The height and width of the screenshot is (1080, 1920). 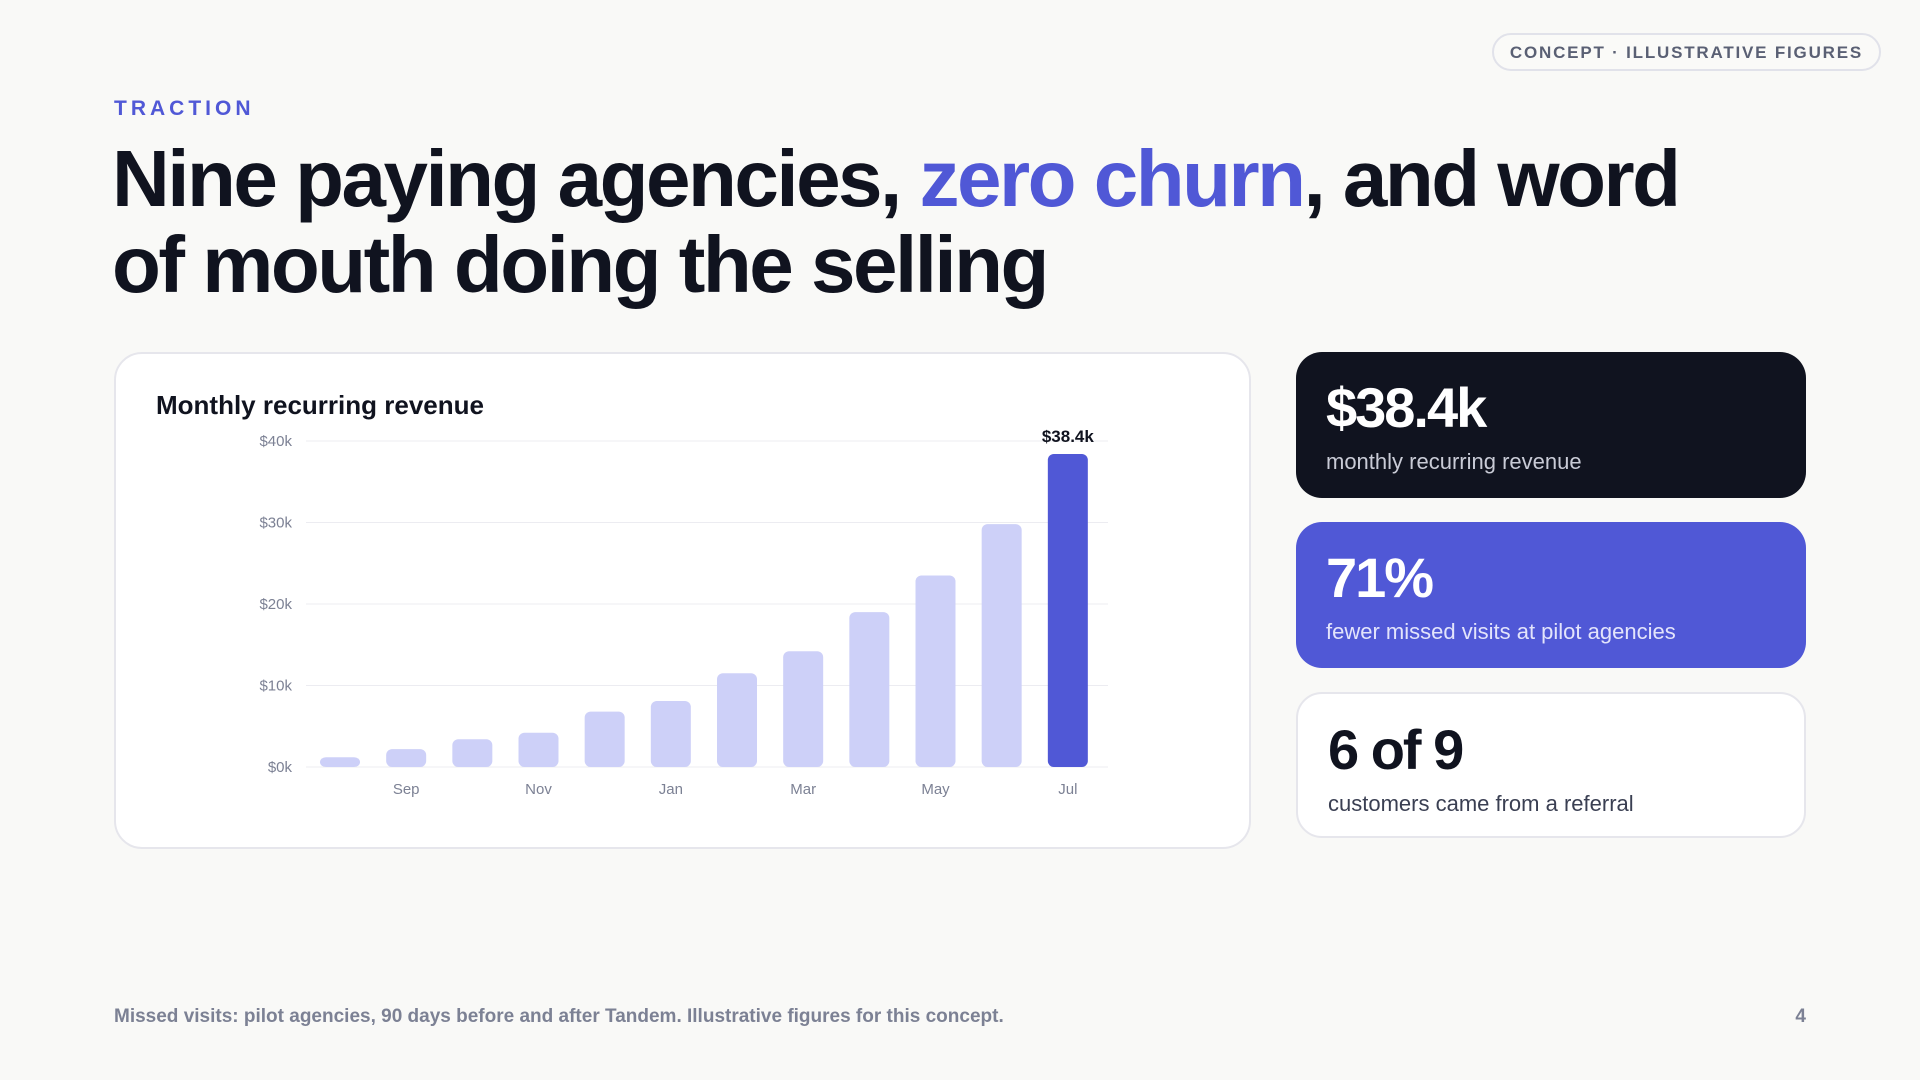 I want to click on bar-jan, so click(x=670, y=733).